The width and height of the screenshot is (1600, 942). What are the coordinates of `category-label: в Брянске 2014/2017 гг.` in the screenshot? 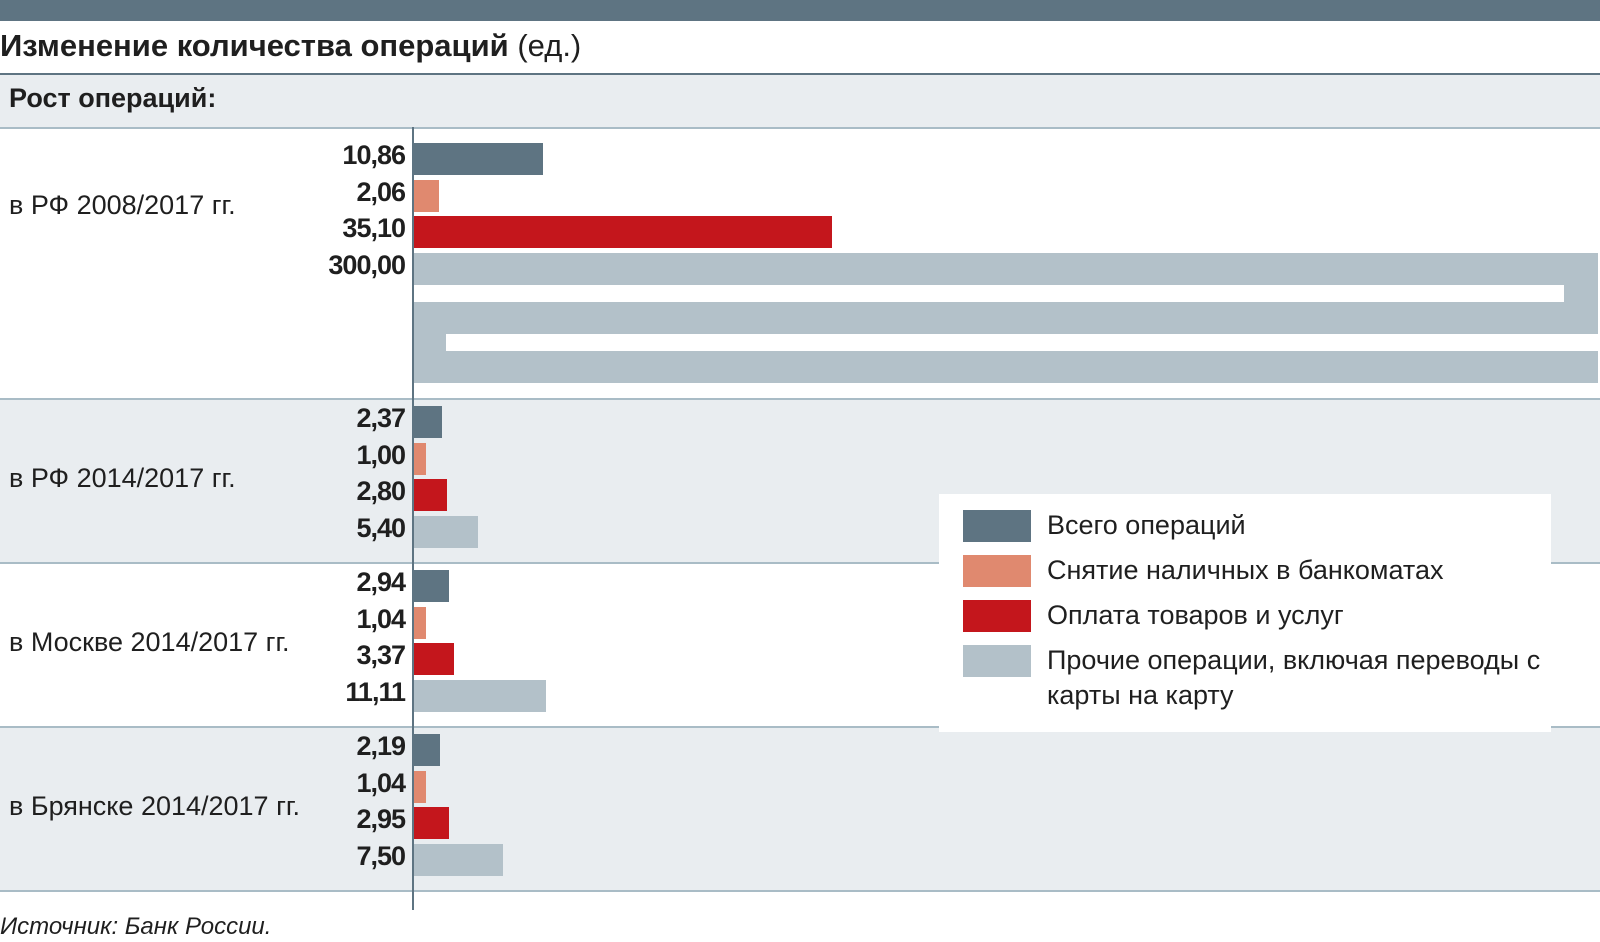 It's located at (154, 806).